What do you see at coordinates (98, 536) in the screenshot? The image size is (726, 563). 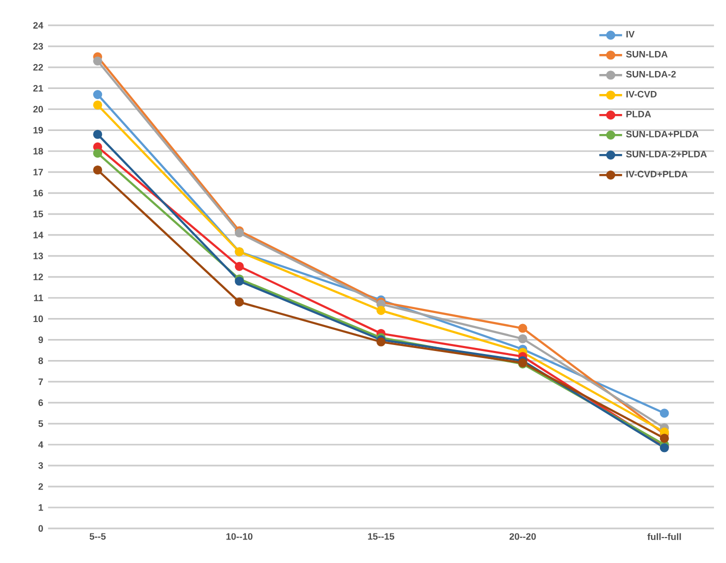 I see `x-tick-label: 5--5` at bounding box center [98, 536].